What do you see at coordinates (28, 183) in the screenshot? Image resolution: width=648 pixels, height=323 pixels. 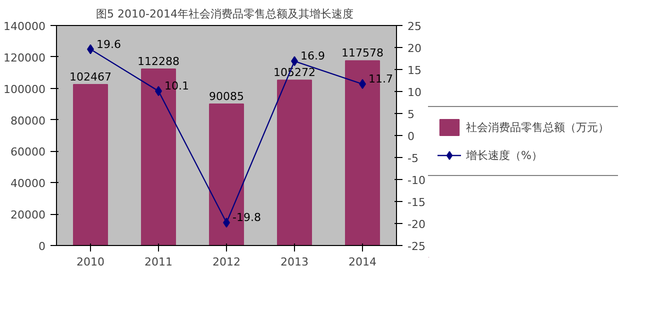 I see `y-tick-label: 40000` at bounding box center [28, 183].